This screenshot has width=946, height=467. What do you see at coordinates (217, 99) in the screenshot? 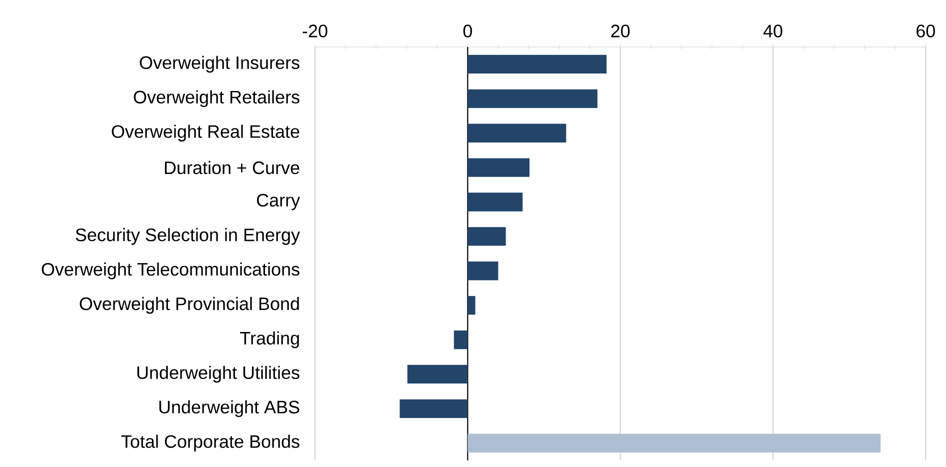
I see `y-tick-label: Overweight Retailers` at bounding box center [217, 99].